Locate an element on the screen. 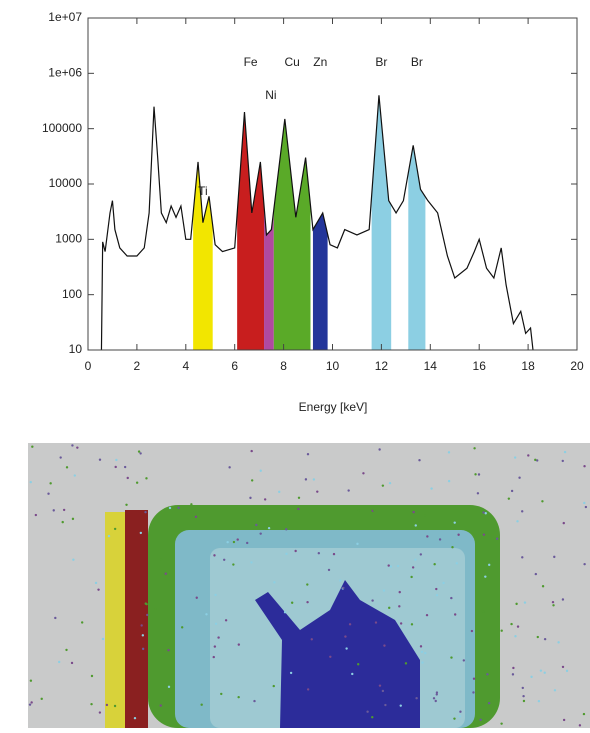 This screenshot has width=590, height=733. element-region is located at coordinates (269, 277).